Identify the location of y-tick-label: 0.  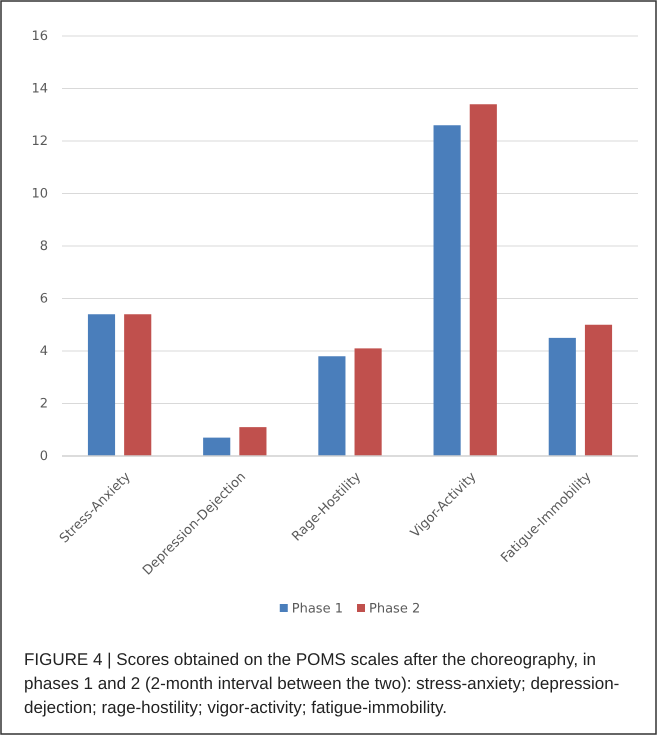
(44, 456).